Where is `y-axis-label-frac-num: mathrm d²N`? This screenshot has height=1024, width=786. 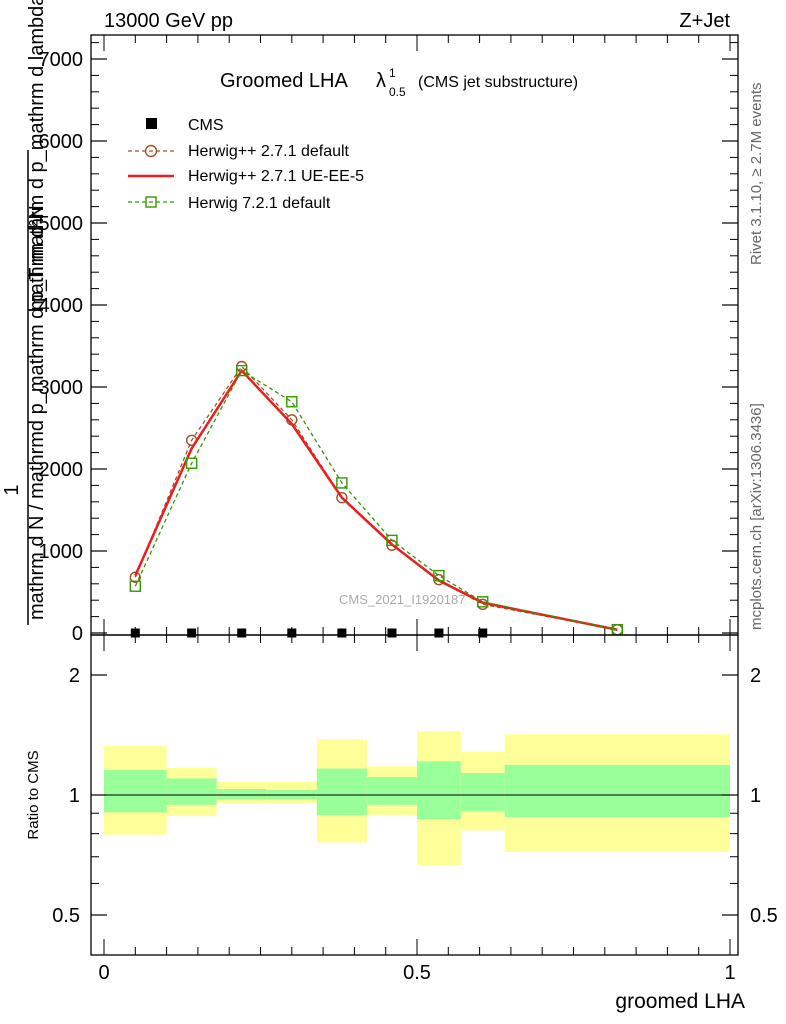
y-axis-label-frac-num: mathrm d²N is located at coordinates (37, 258).